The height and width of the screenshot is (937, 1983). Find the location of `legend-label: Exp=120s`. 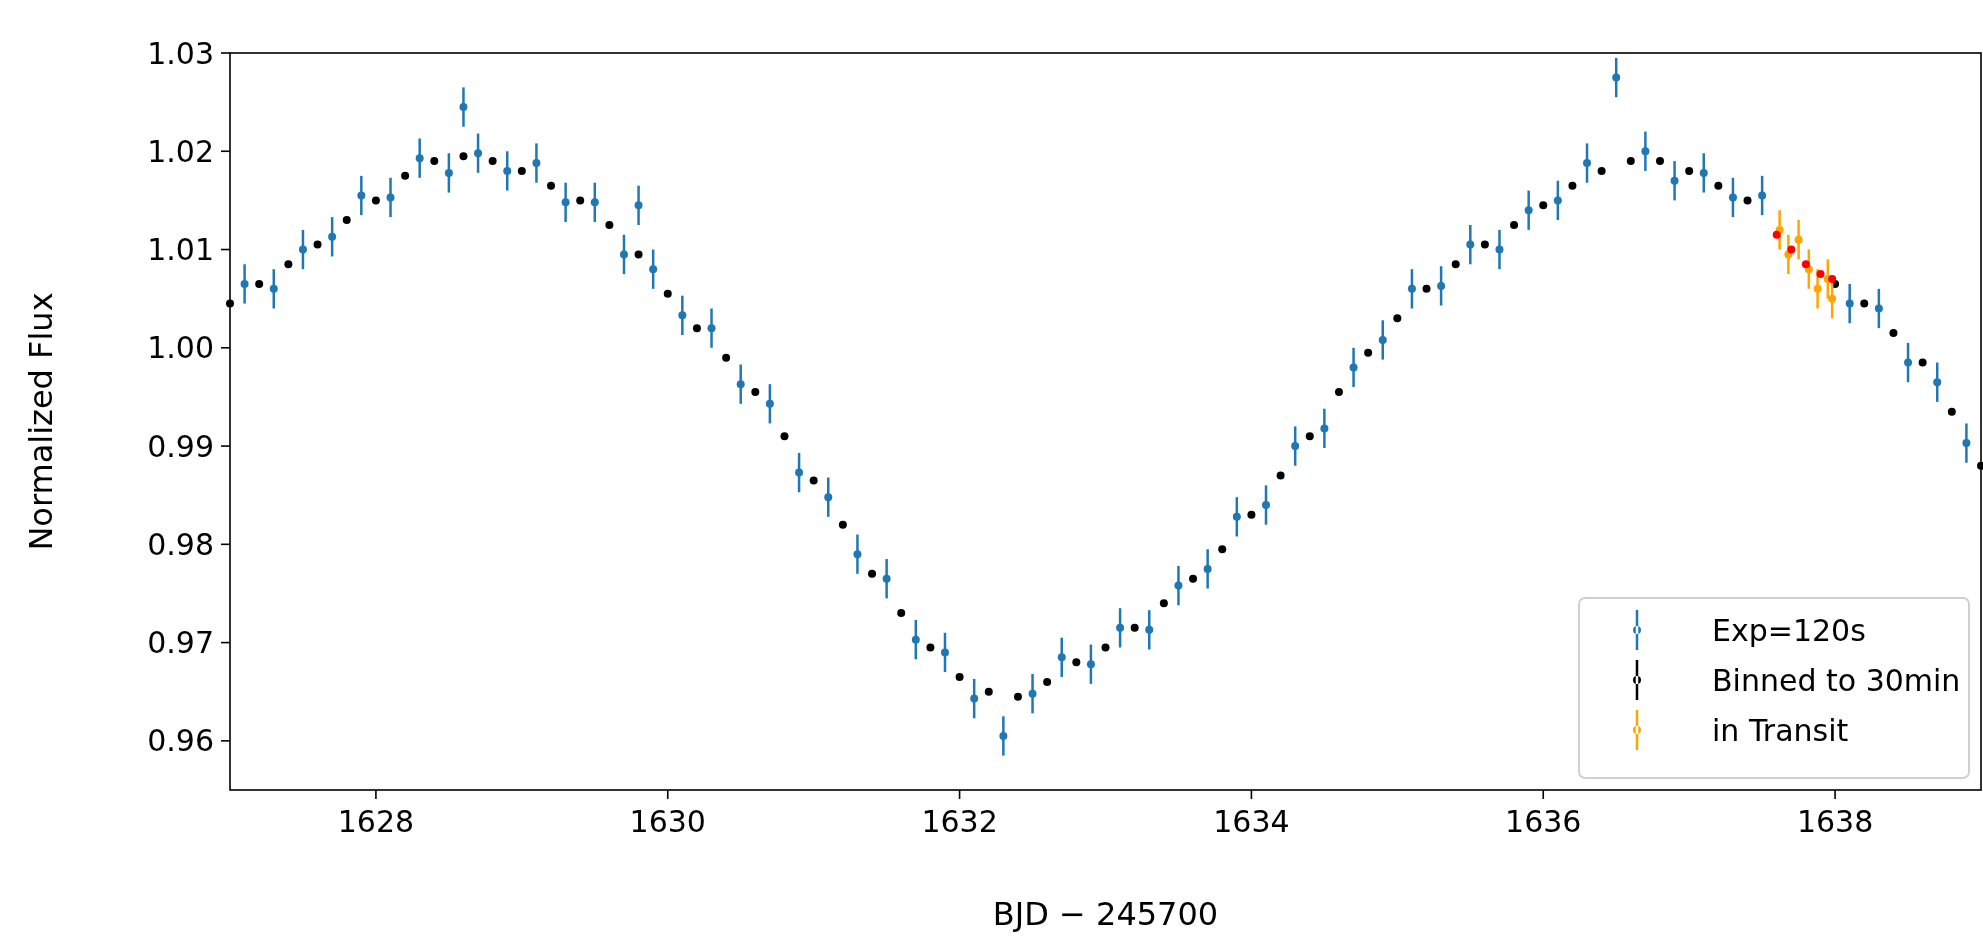

legend-label: Exp=120s is located at coordinates (1789, 630).